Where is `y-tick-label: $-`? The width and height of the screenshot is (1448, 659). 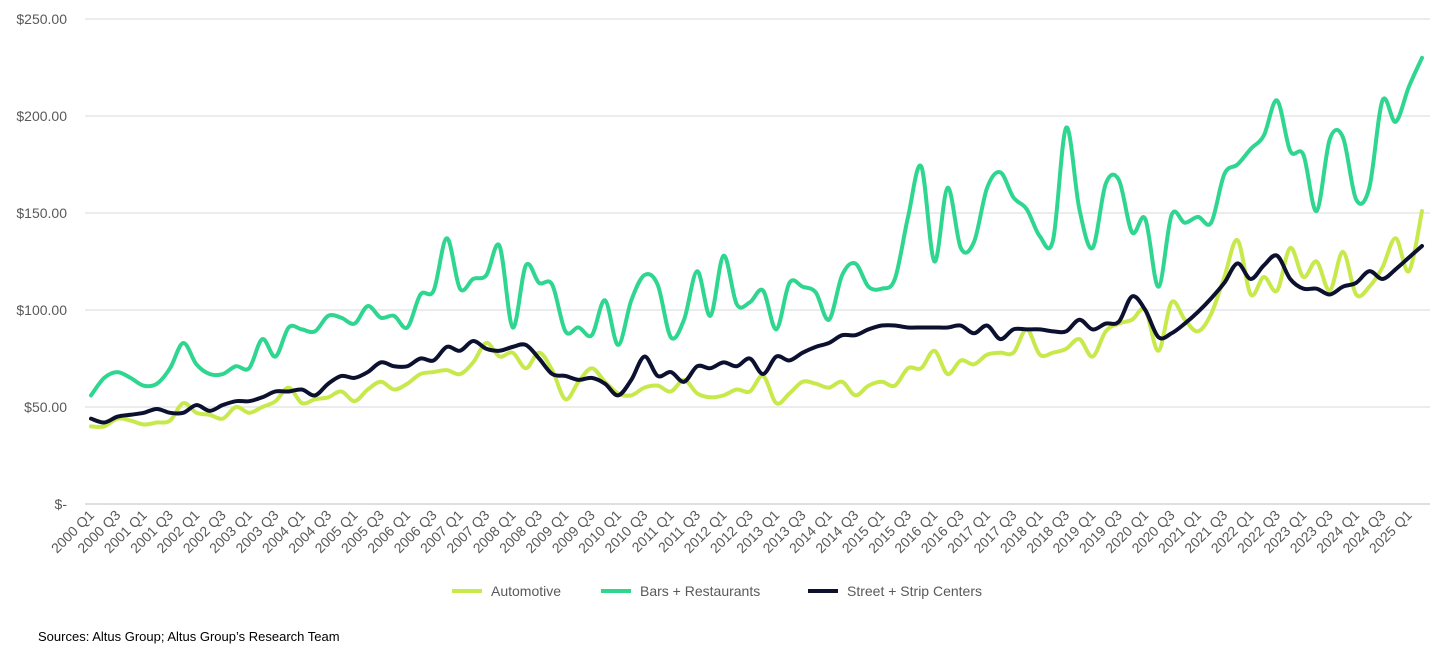
y-tick-label: $- is located at coordinates (61, 504).